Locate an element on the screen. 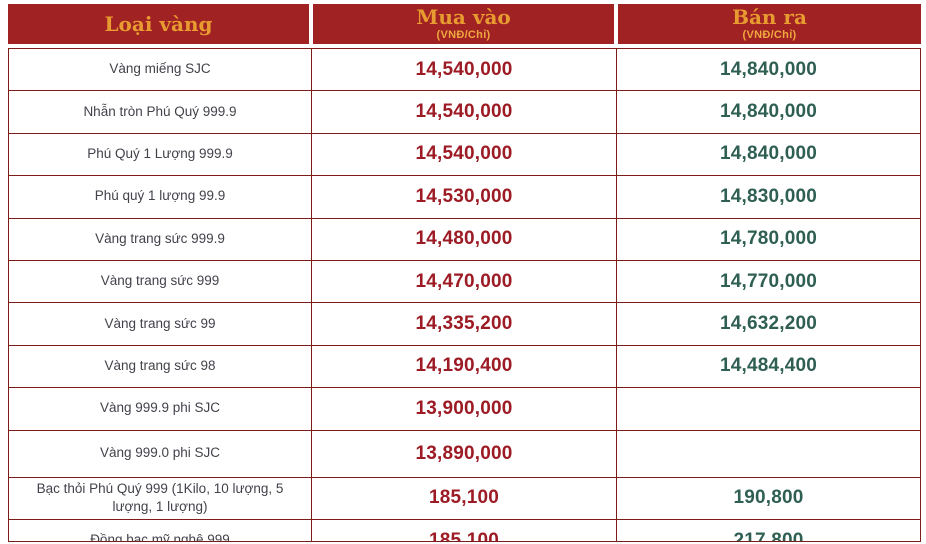 The width and height of the screenshot is (926, 544). sell-price: 190,800 is located at coordinates (768, 498).